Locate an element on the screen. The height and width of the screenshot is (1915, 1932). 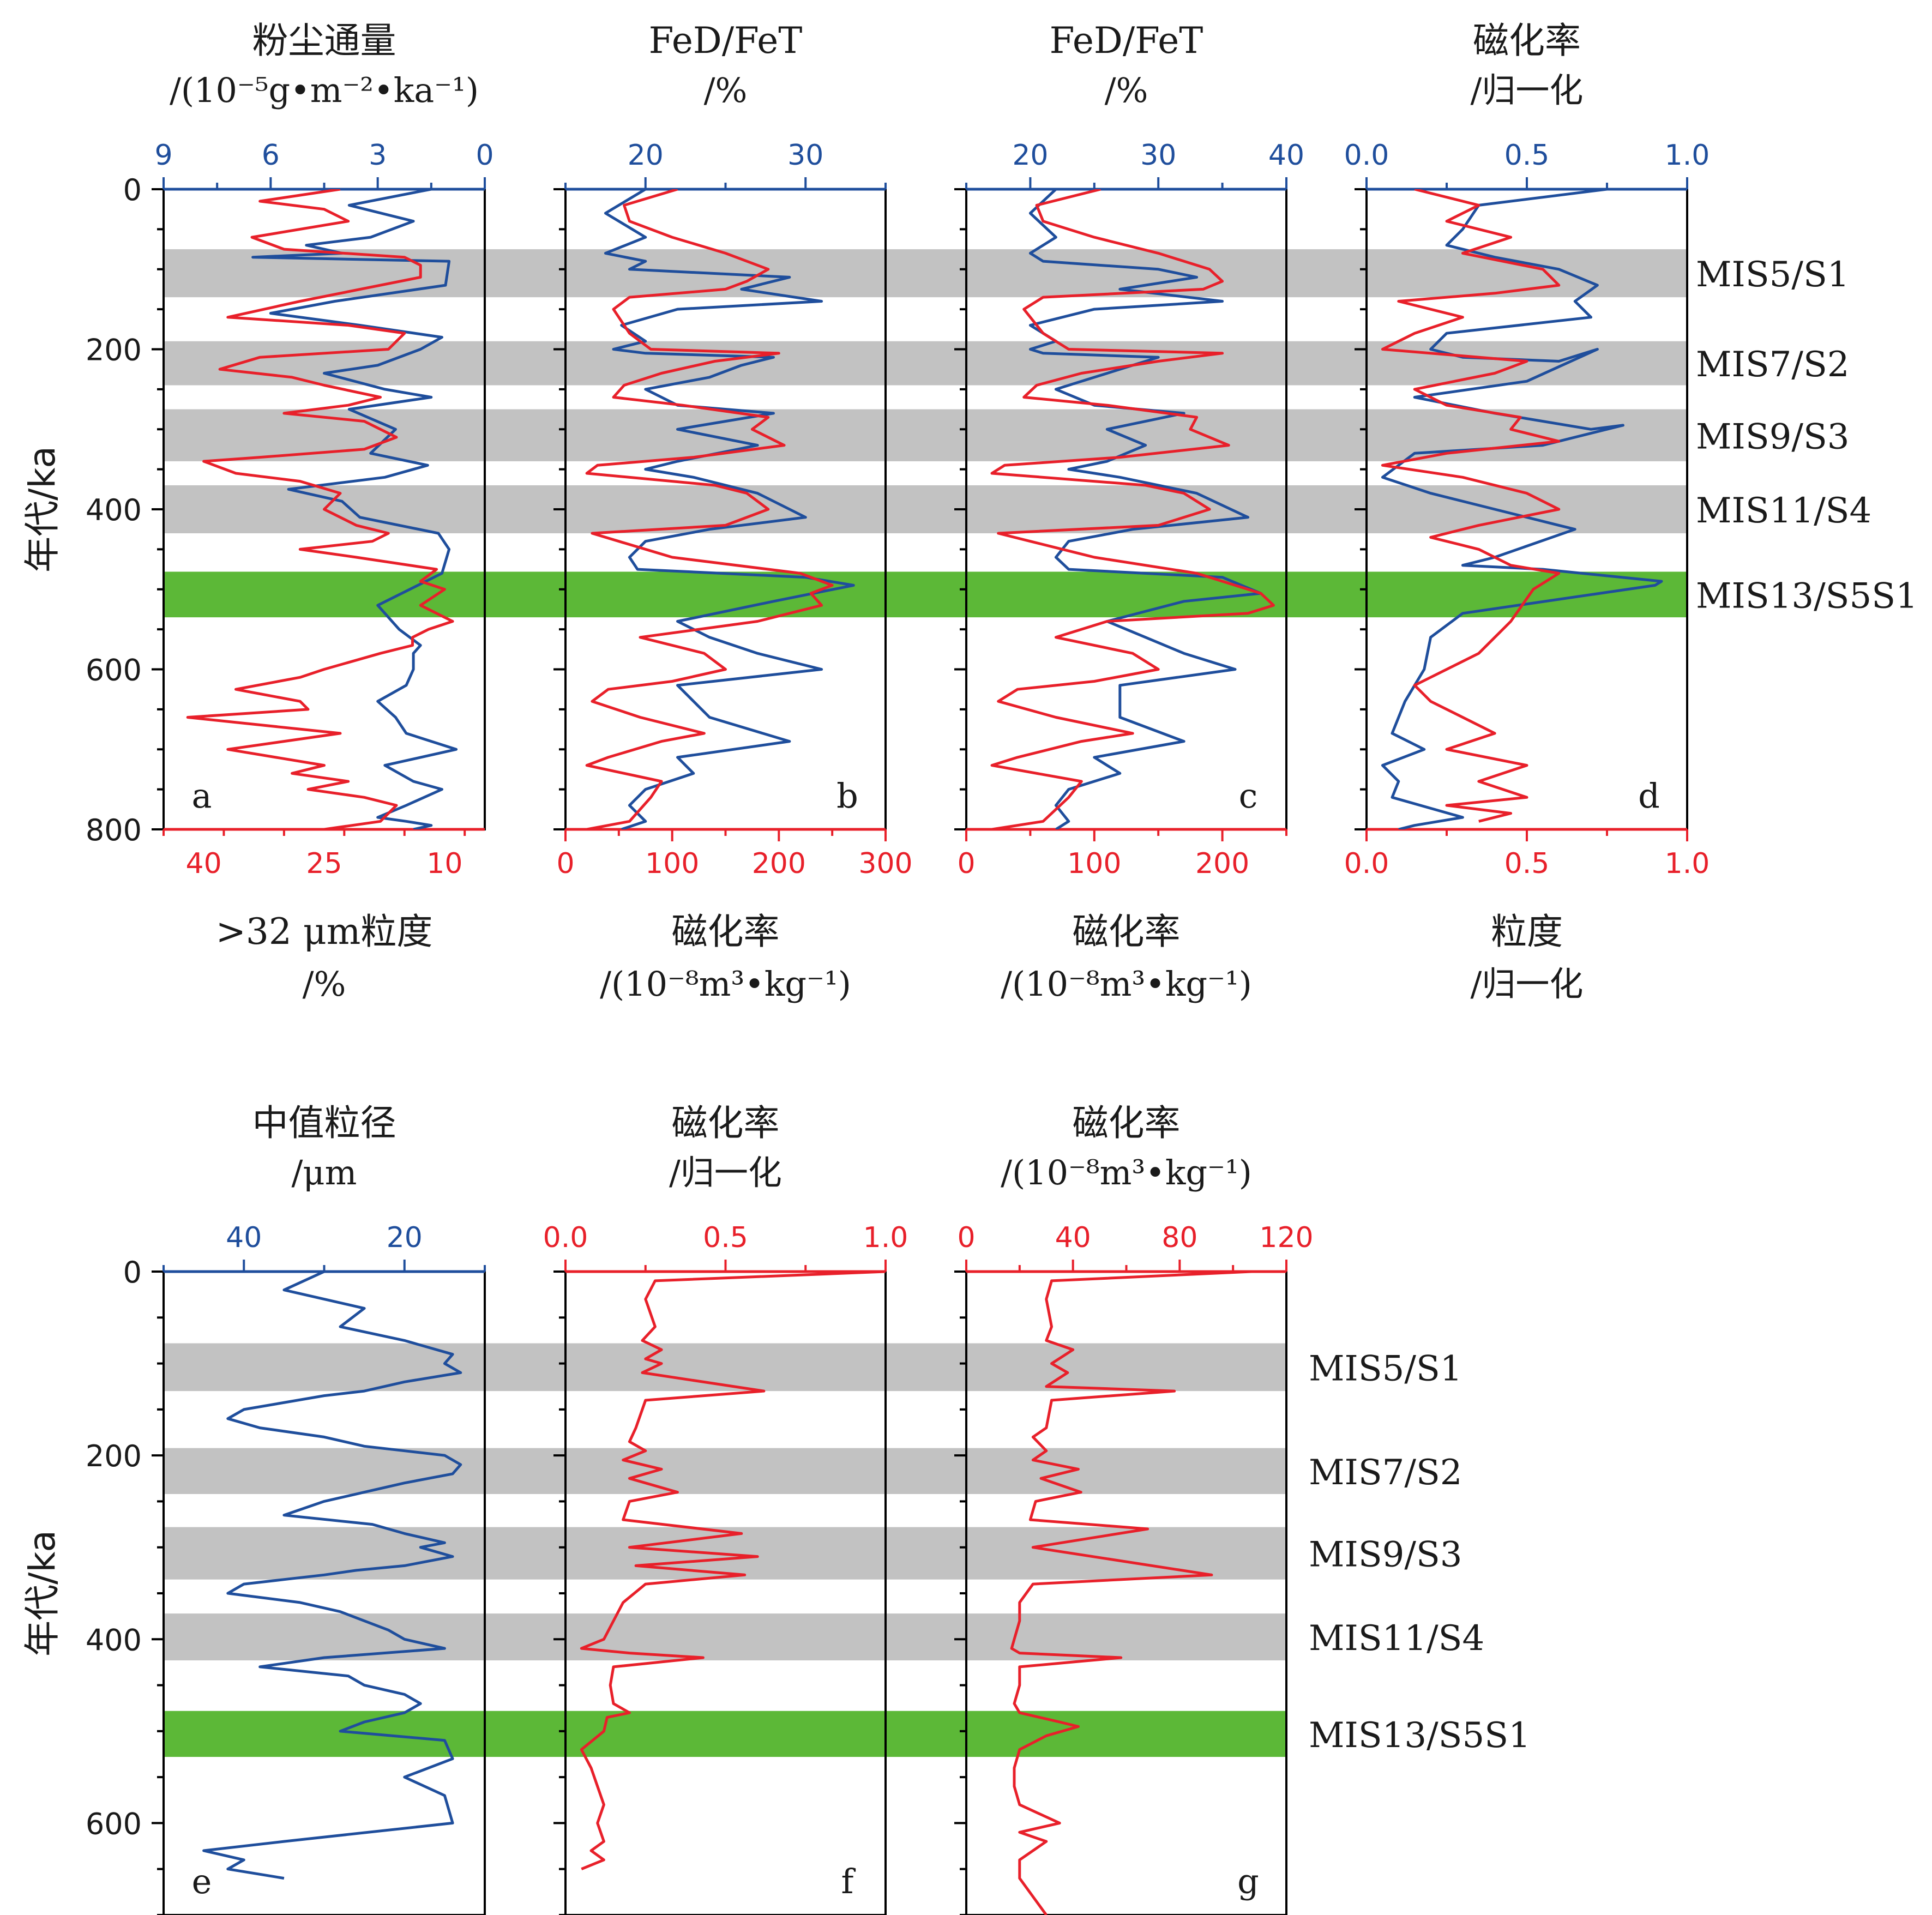
band-label-top-1: MIS7/S2 is located at coordinates (1773, 365).